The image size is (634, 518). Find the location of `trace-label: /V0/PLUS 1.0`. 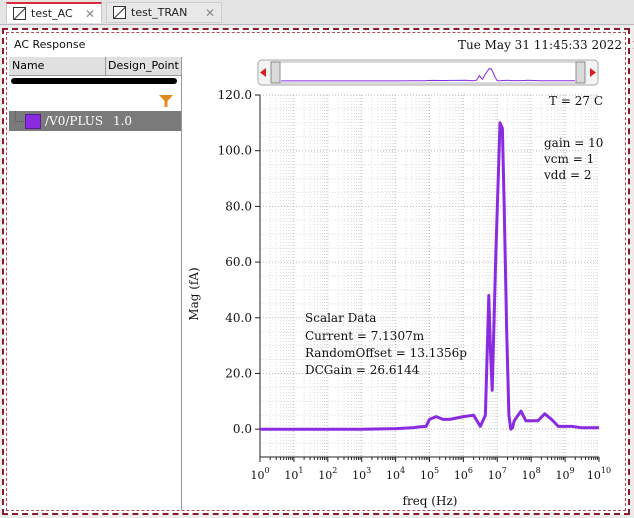

trace-label: /V0/PLUS 1.0 is located at coordinates (88, 121).